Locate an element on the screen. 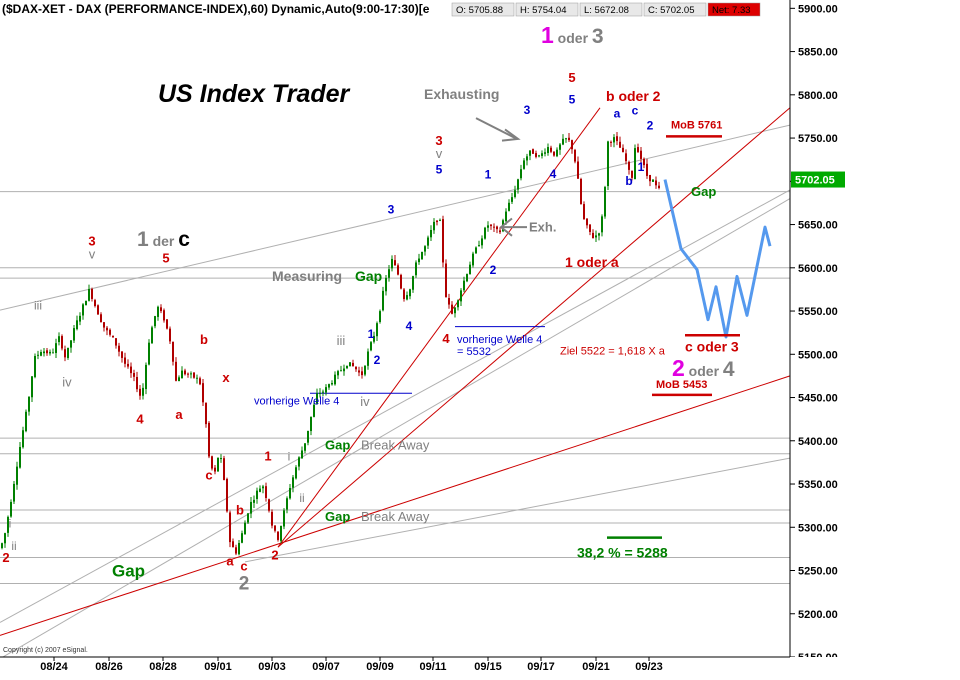 The height and width of the screenshot is (680, 960). annotation-gap-break-1: Gap is located at coordinates (337, 444).